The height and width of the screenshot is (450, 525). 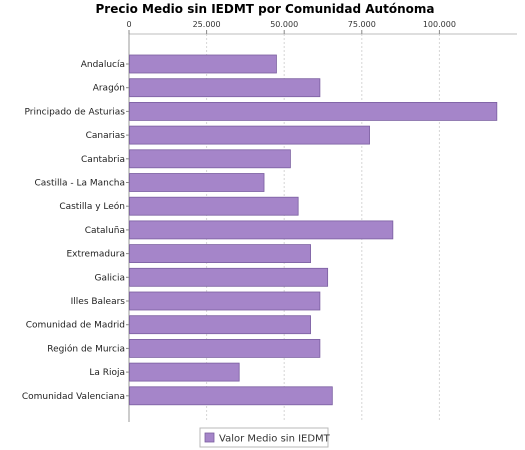 I want to click on category-label: Galicia, so click(x=110, y=278).